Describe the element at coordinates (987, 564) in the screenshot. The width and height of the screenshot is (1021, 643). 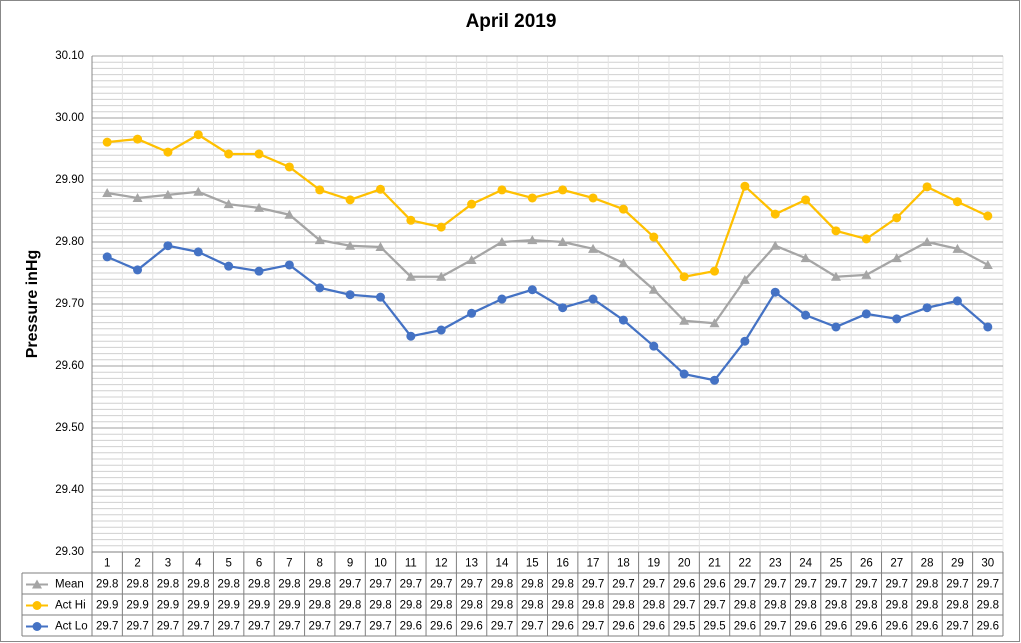
I see `x-tick-label: 30` at that location.